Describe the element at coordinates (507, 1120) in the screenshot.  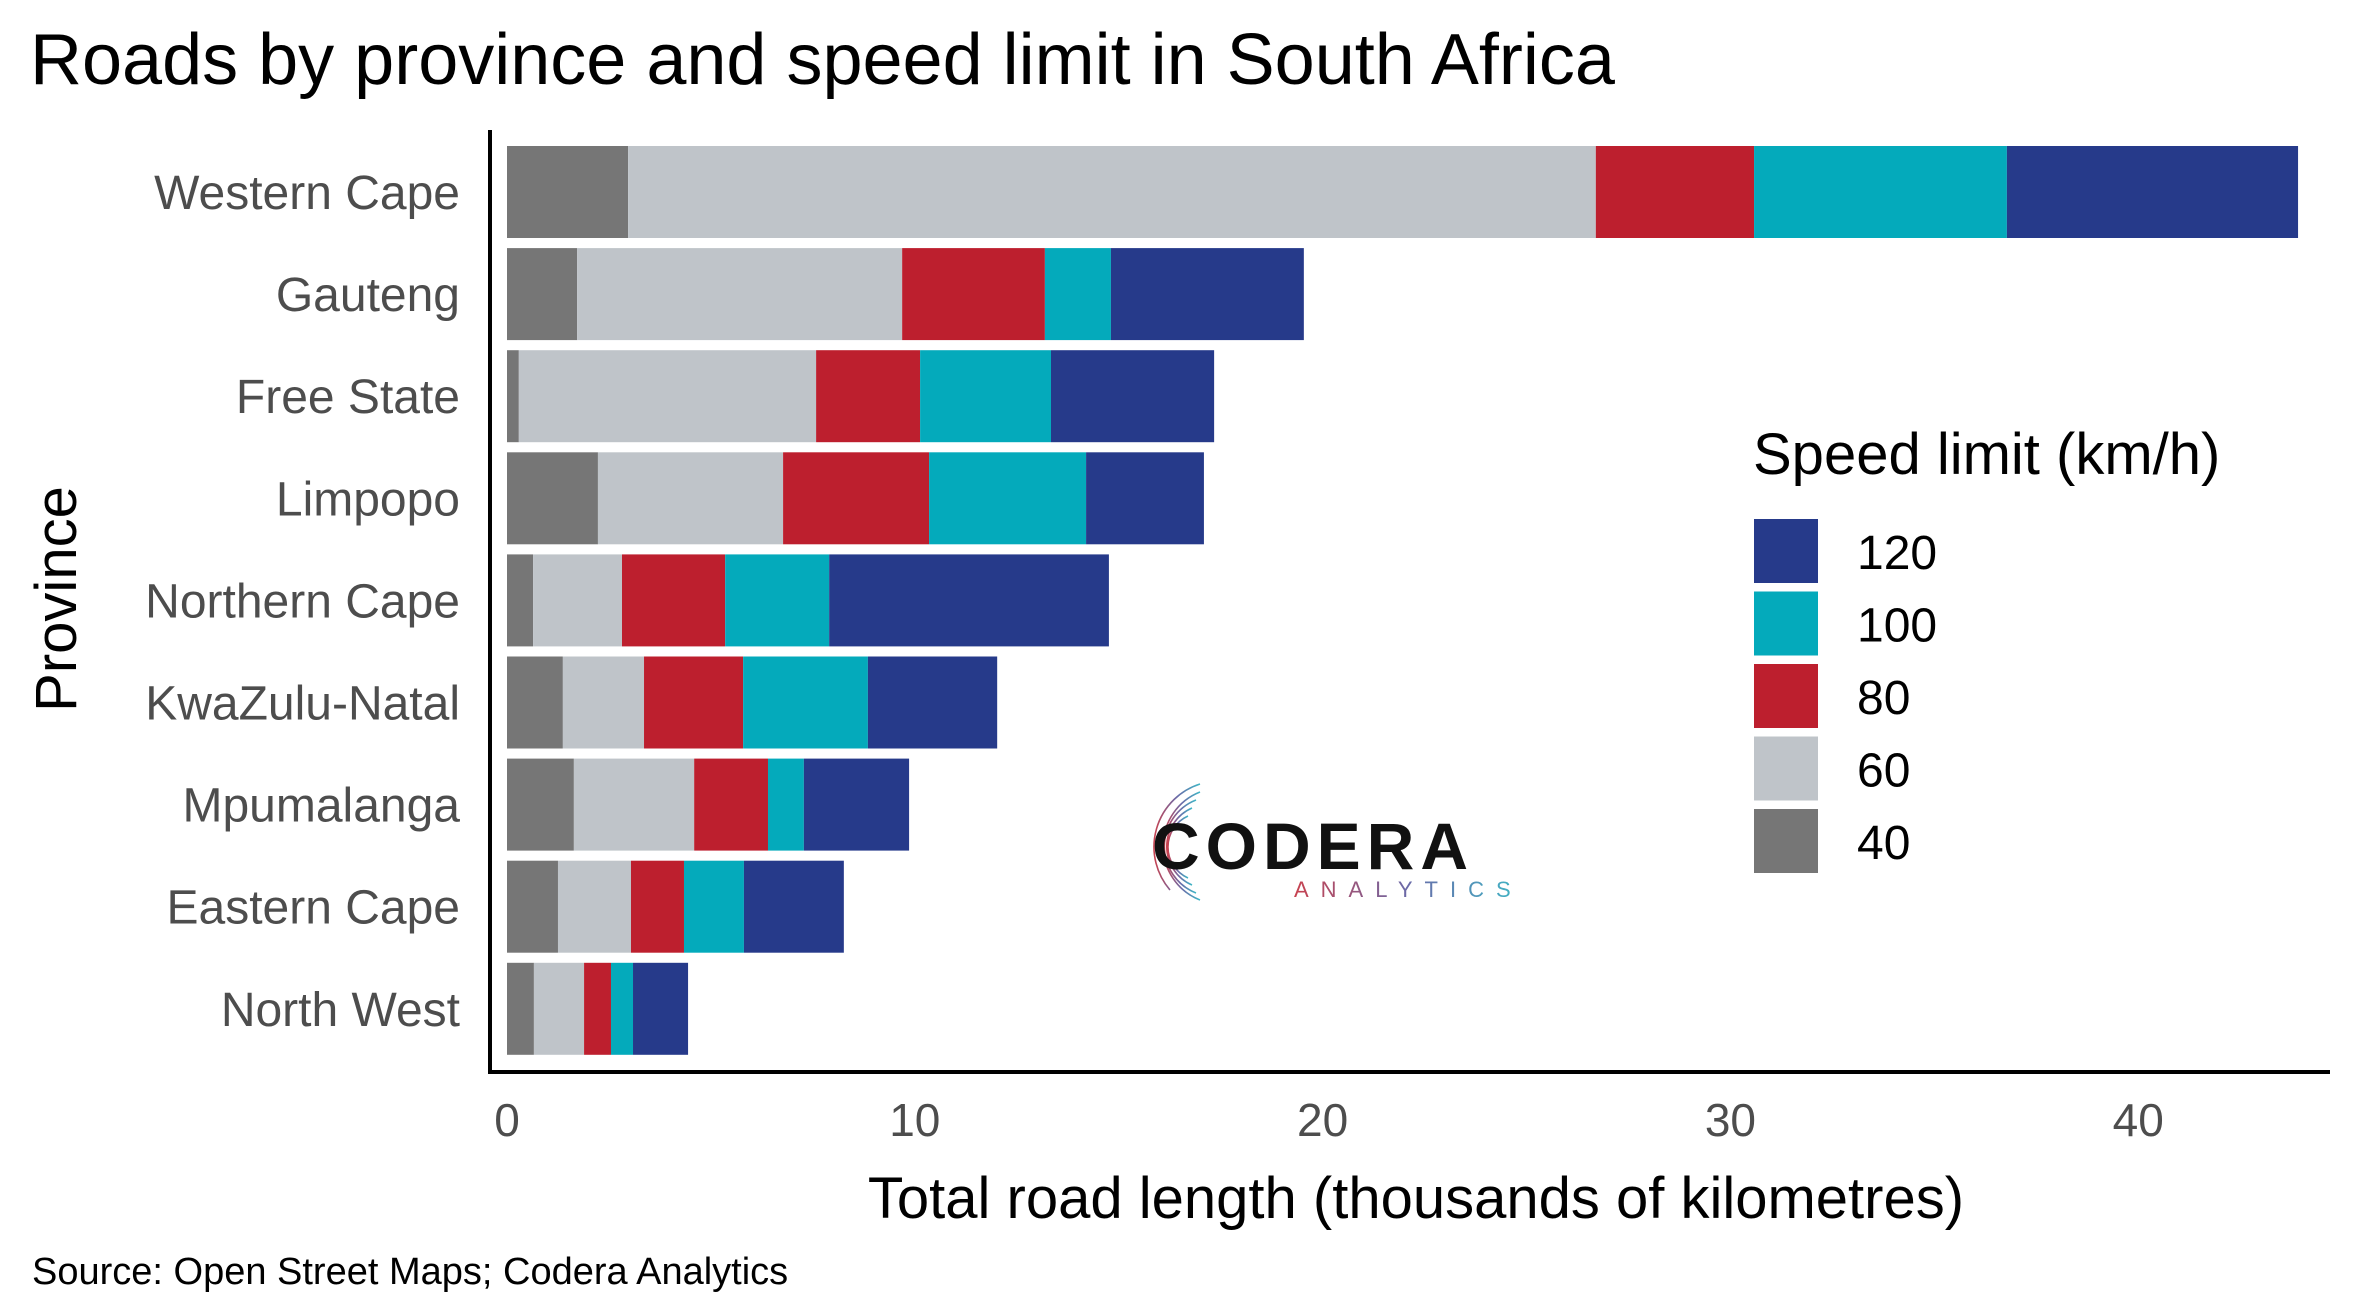
I see `x-tick-label: 0` at that location.